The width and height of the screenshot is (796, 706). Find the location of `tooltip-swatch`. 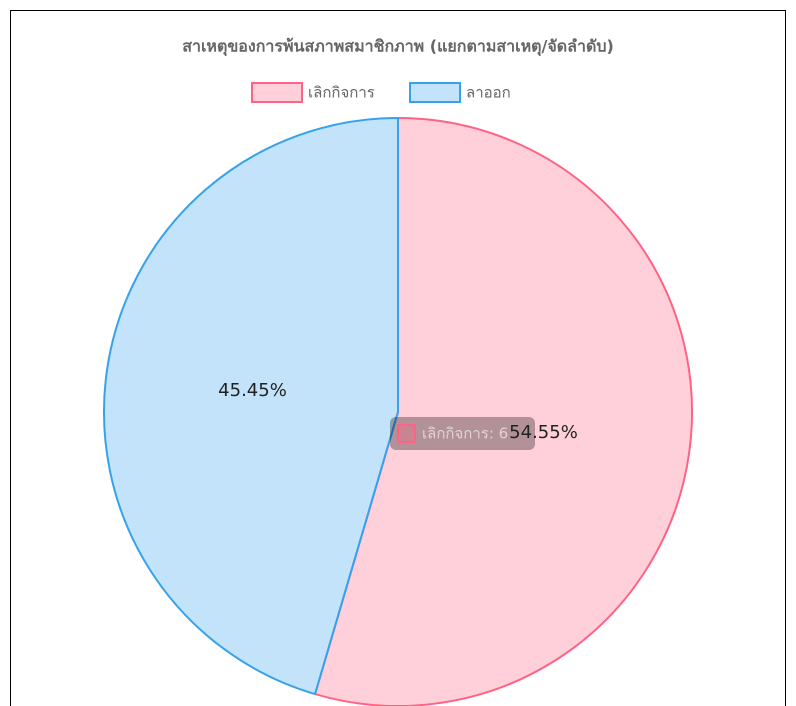

tooltip-swatch is located at coordinates (406, 433).